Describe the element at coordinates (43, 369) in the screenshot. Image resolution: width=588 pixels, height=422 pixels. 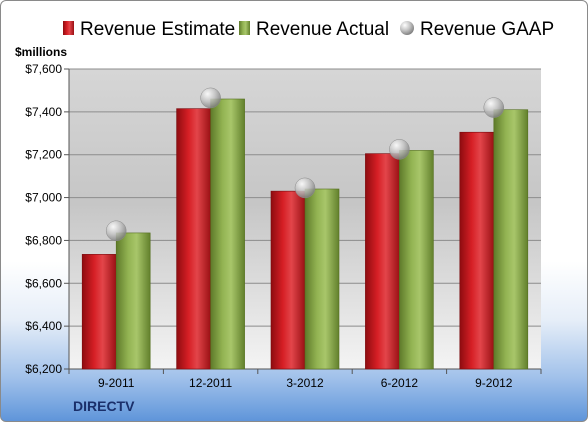
I see `y-tick-label: $6,200` at that location.